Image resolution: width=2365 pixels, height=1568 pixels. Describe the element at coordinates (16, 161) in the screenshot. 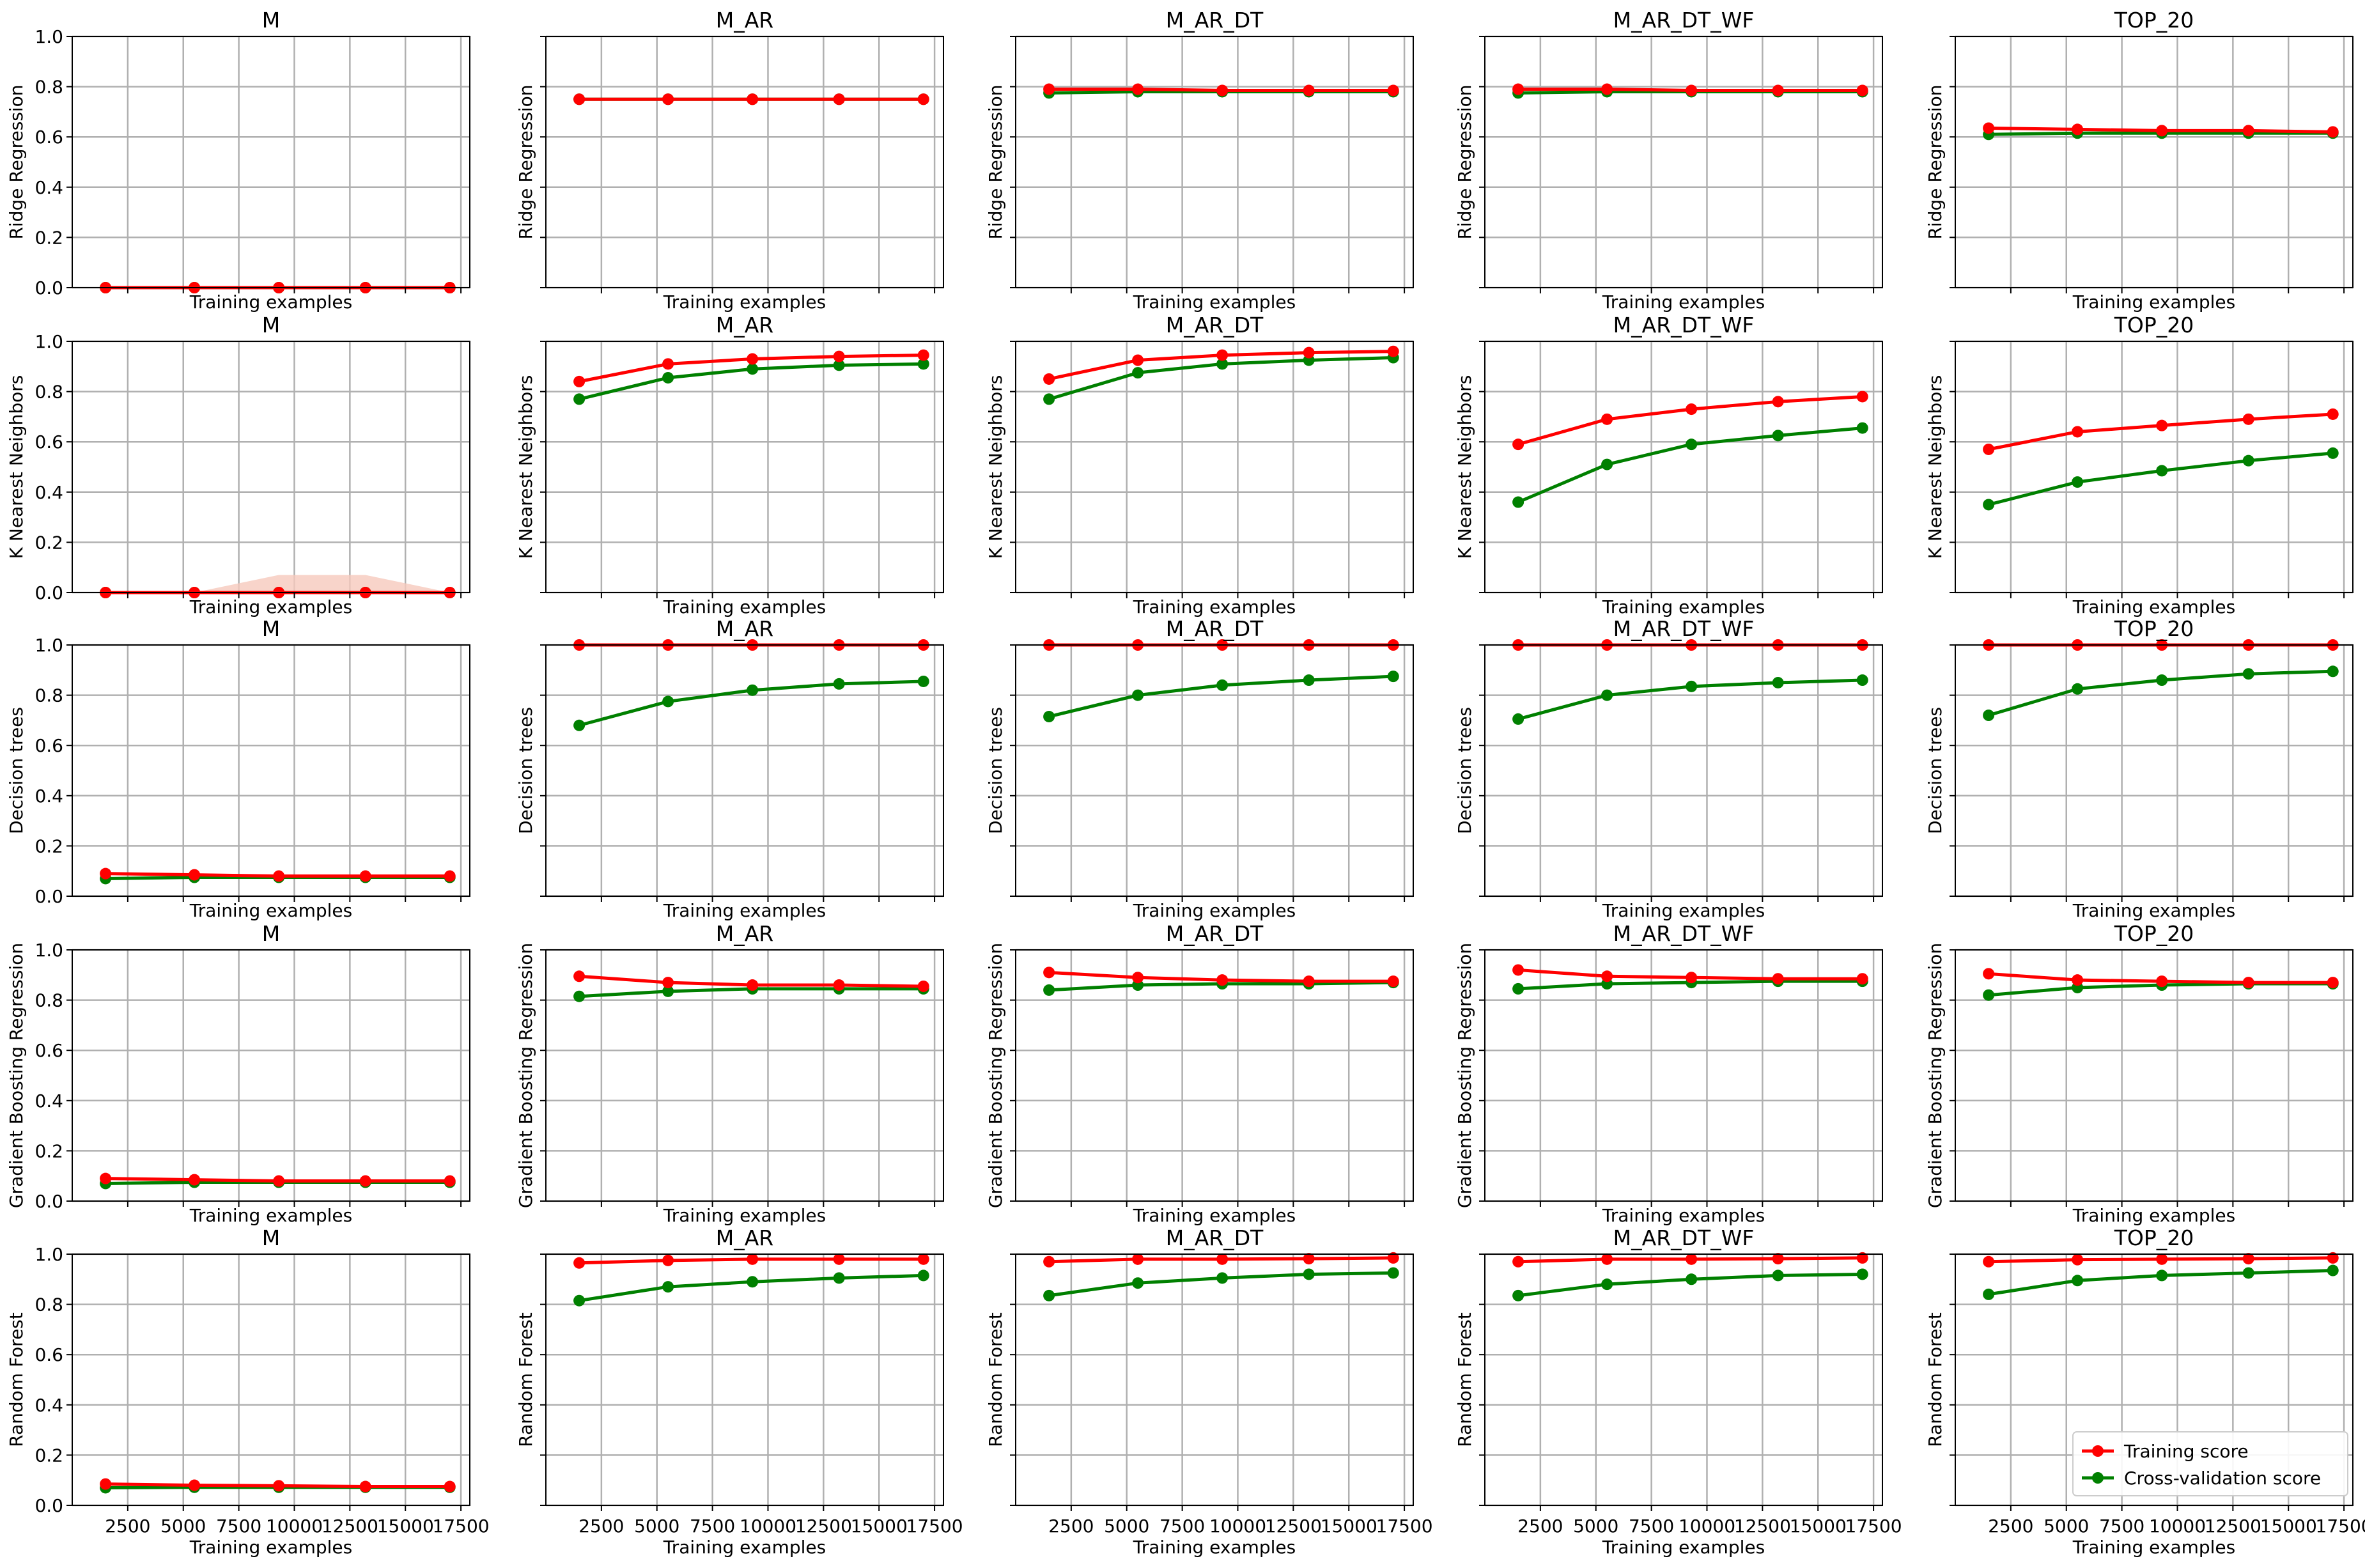

I see `y-axis-label: Ridge Regression` at that location.